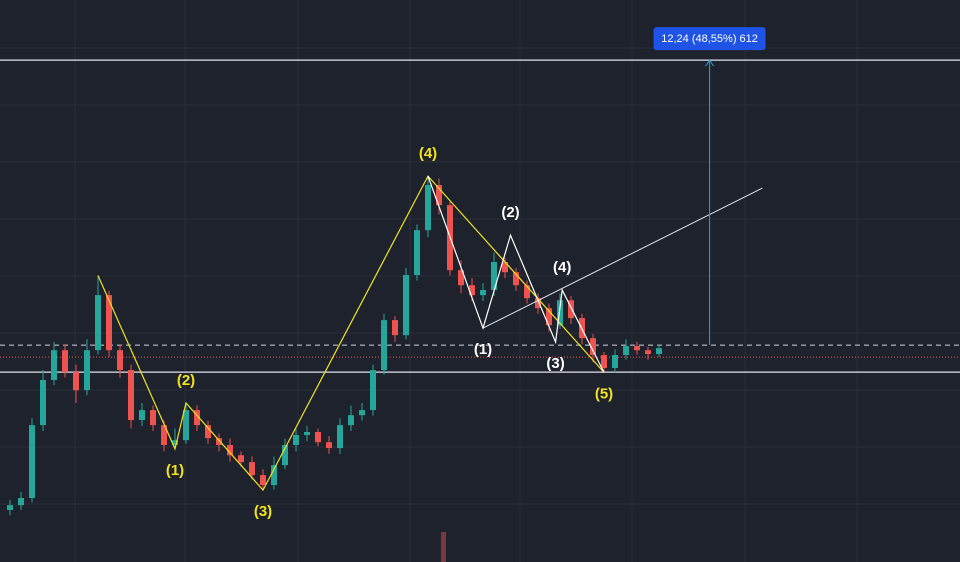  I want to click on wave-label: (5), so click(604, 393).